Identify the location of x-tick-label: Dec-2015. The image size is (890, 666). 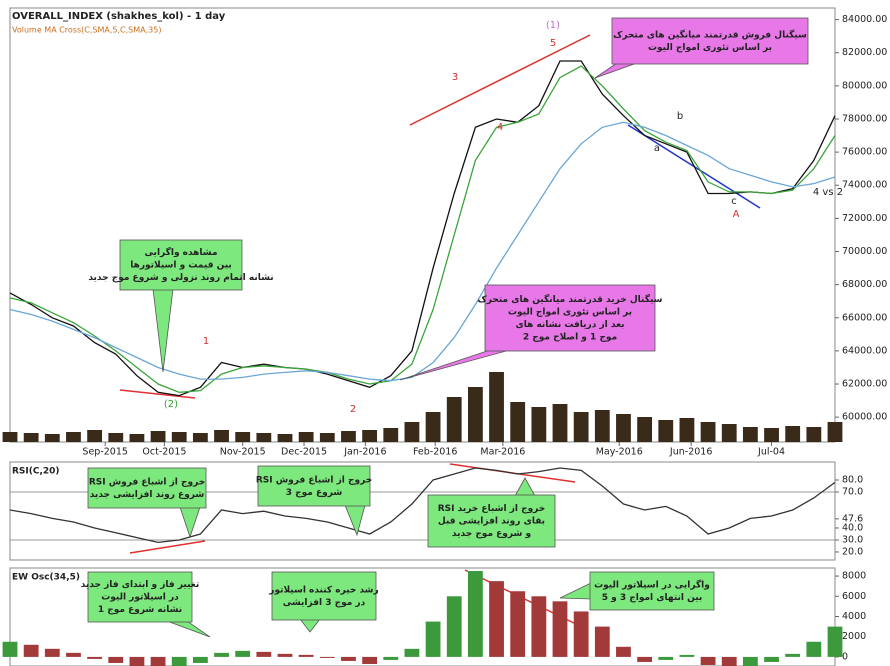
(304, 452).